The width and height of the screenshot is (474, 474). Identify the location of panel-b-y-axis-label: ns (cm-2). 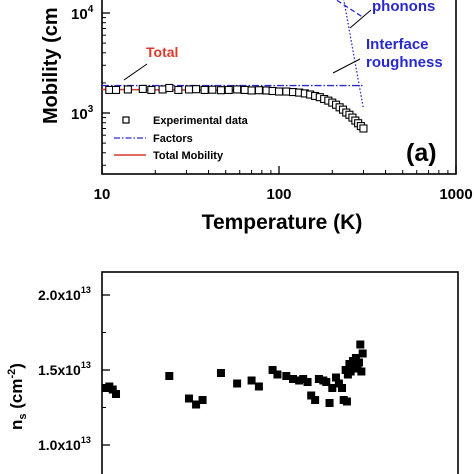
(17, 396).